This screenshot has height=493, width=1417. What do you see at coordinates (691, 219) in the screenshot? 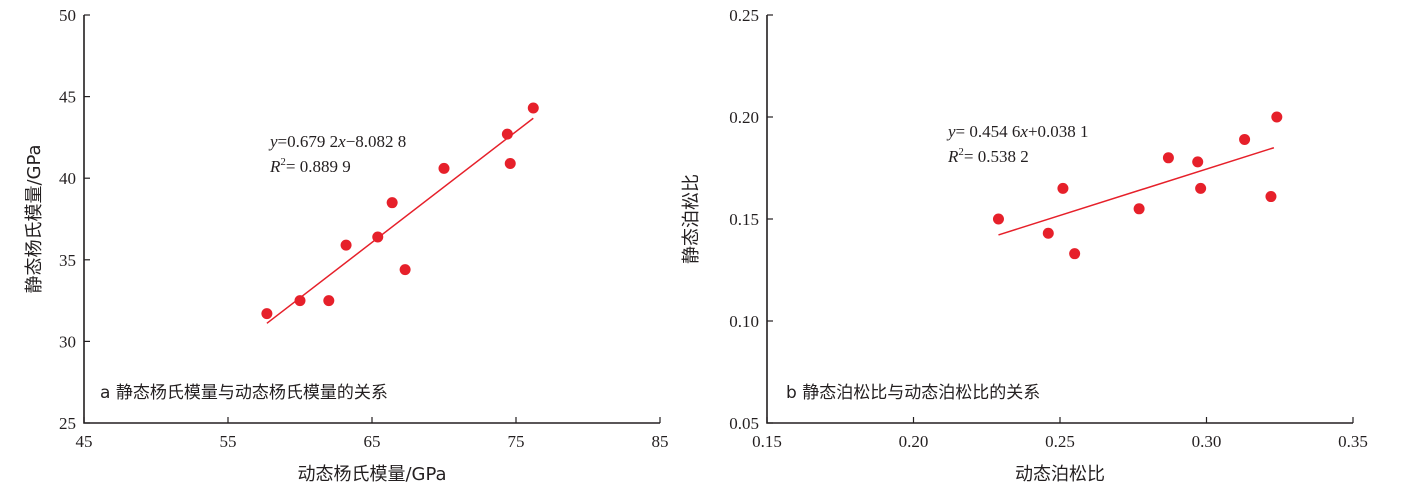
I see `panel-b-y-label: 静态泊松比` at bounding box center [691, 219].